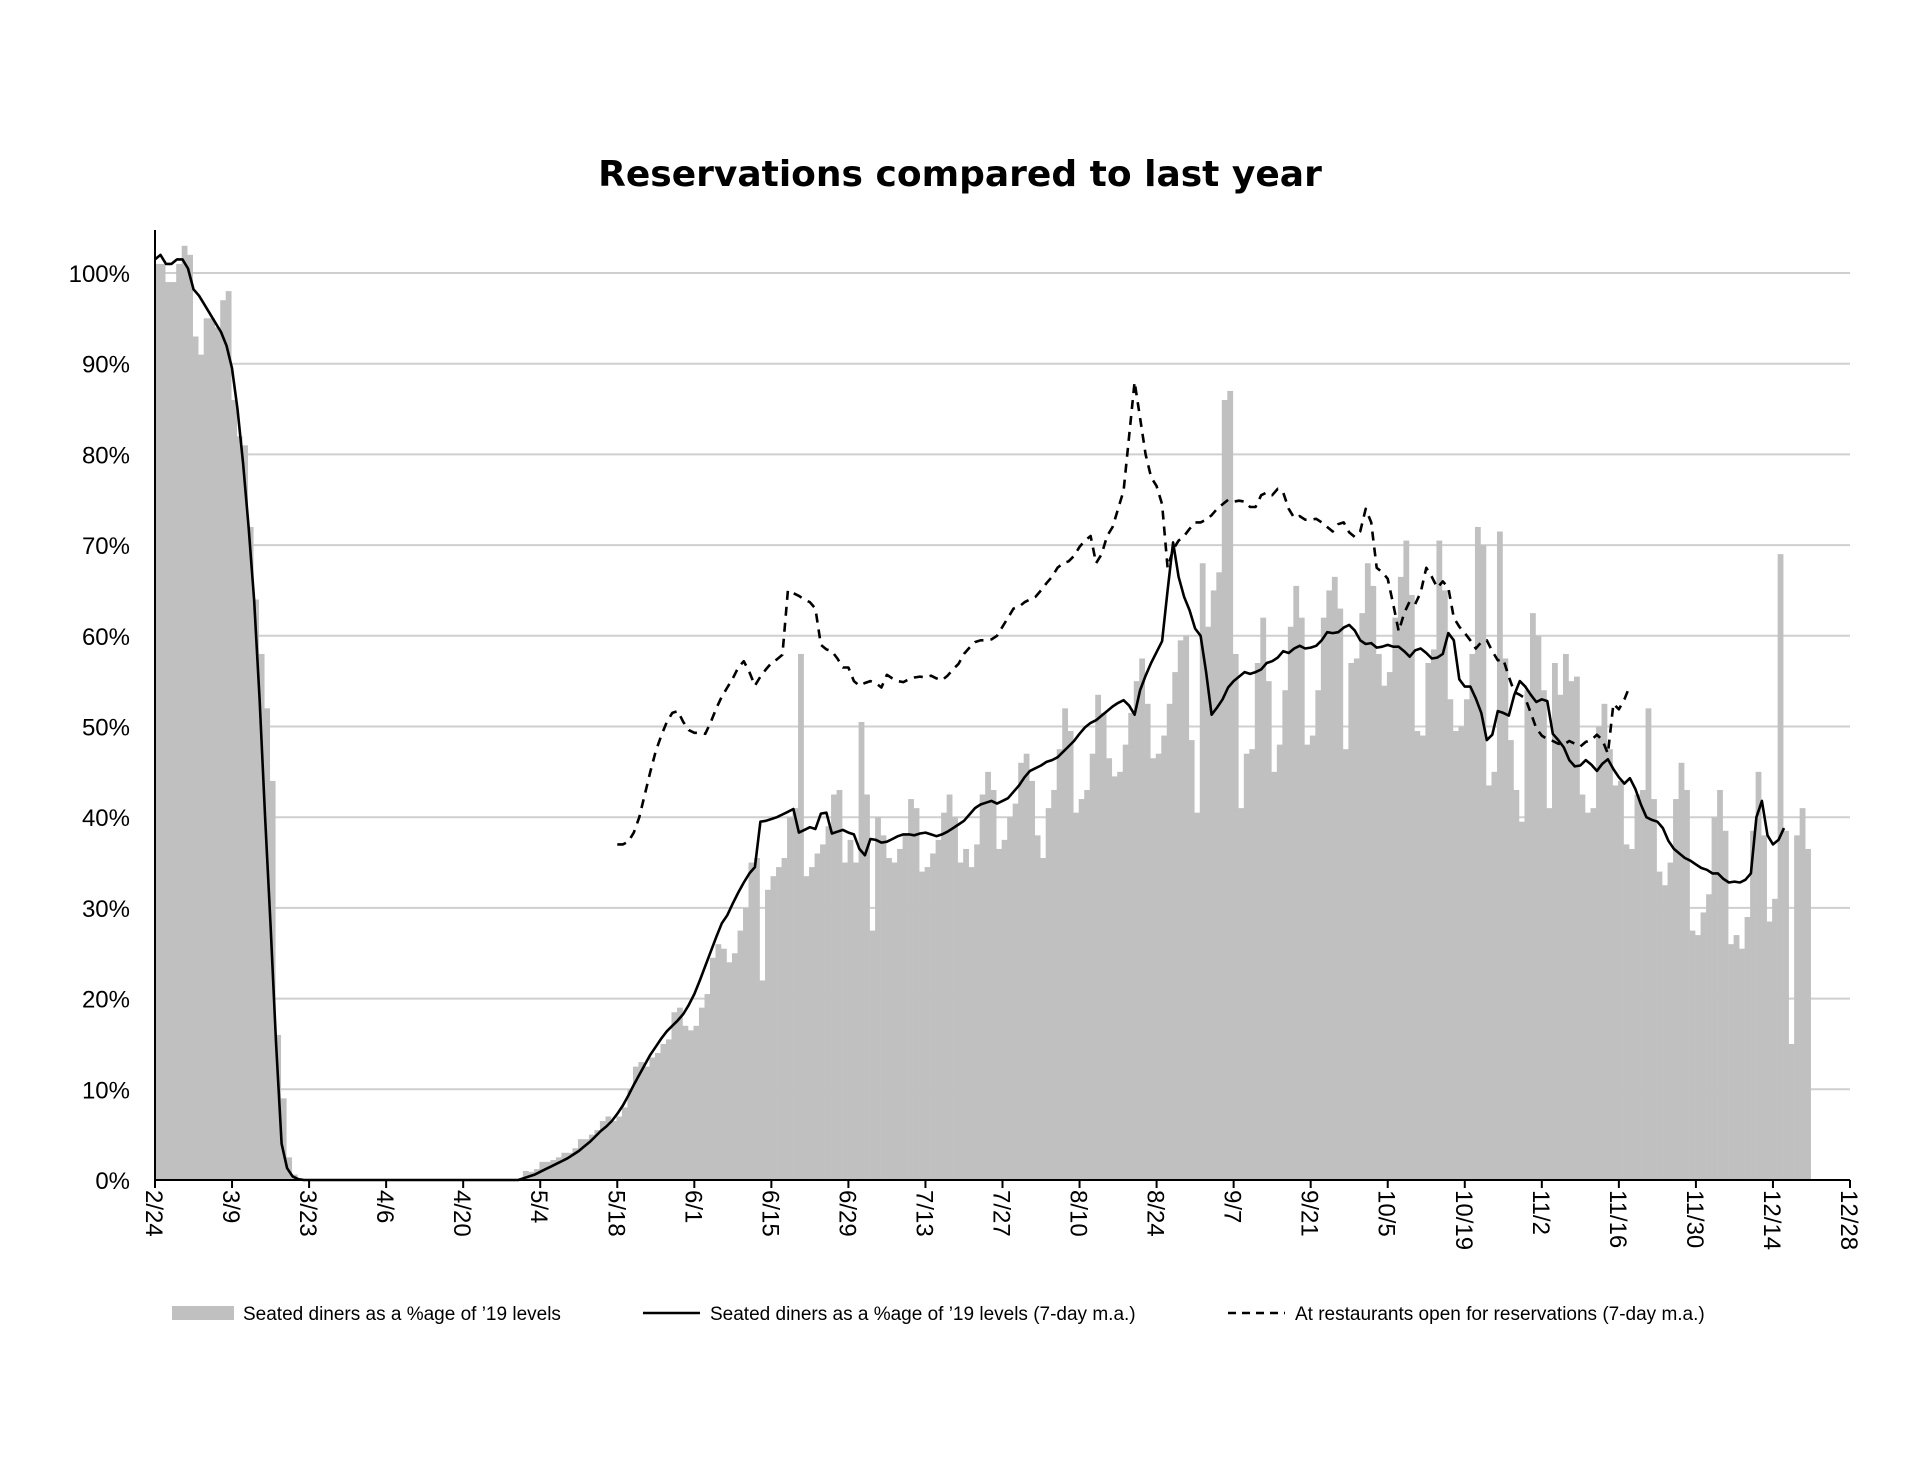 Image resolution: width=1920 pixels, height=1483 pixels. What do you see at coordinates (1001, 1213) in the screenshot?
I see `x-tick-label: 7/27` at bounding box center [1001, 1213].